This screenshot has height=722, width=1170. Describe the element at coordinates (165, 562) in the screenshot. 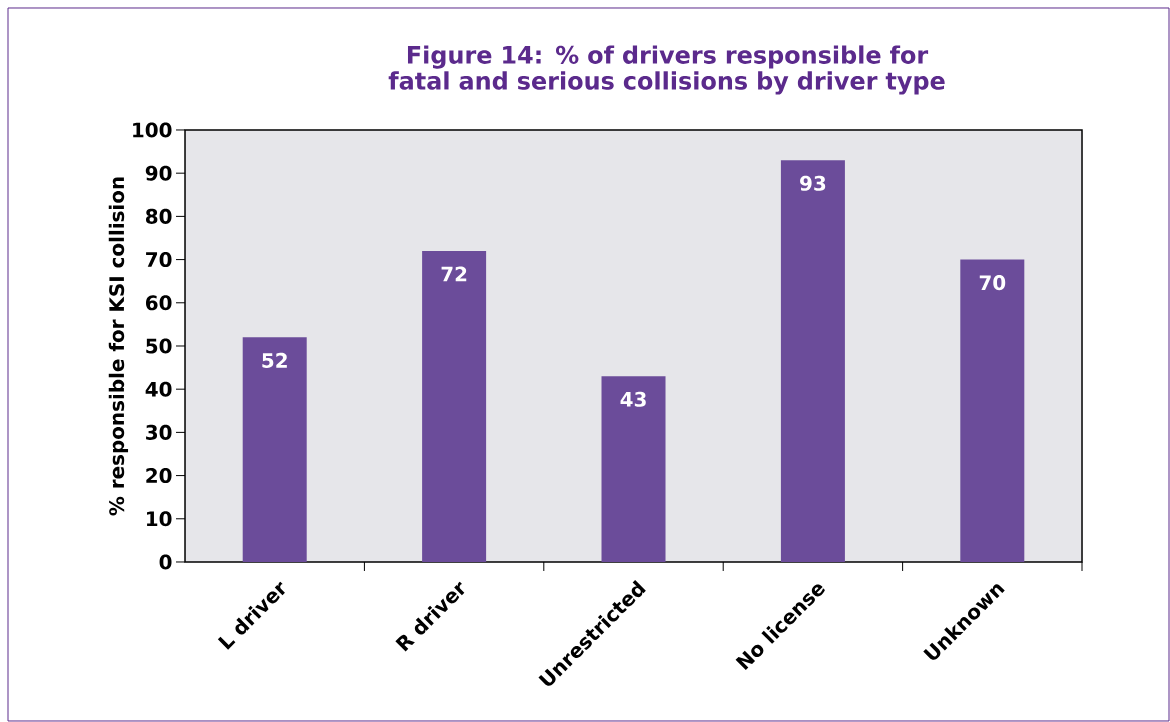

I see `y-tick-label: 0` at that location.